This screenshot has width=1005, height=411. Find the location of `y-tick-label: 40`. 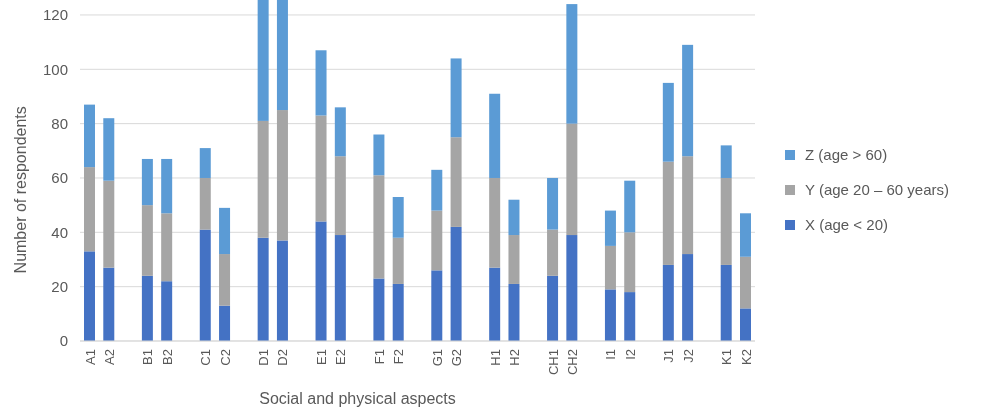

y-tick-label: 40 is located at coordinates (59, 232).